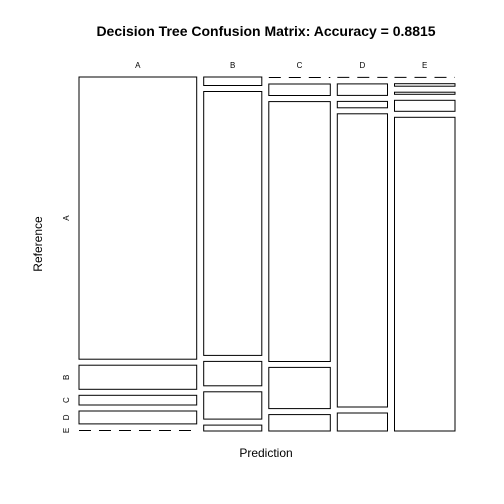 This screenshot has width=504, height=504. I want to click on cell-pred-a-ref-c, so click(138, 400).